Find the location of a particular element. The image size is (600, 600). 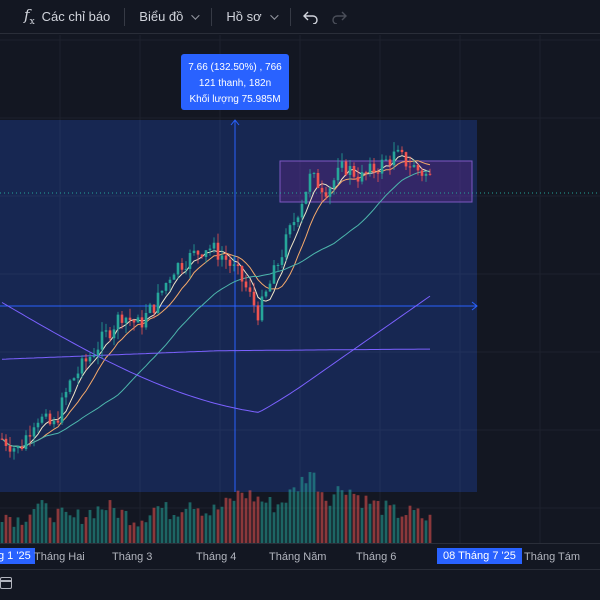

chart-type-dropdown: Biểu đồ is located at coordinates (168, 17).